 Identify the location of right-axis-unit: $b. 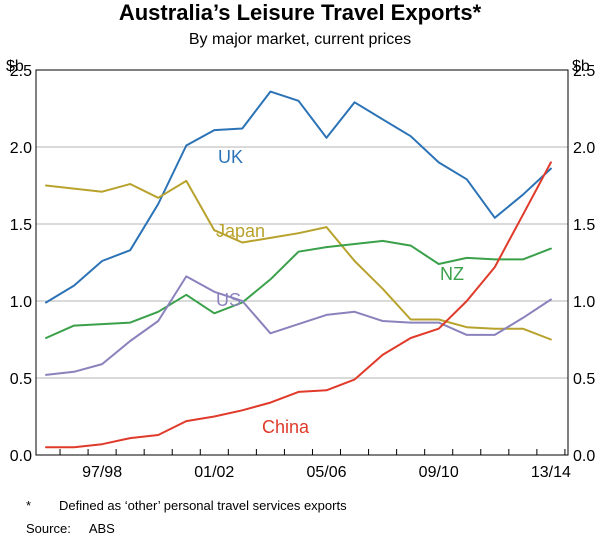
(581, 66).